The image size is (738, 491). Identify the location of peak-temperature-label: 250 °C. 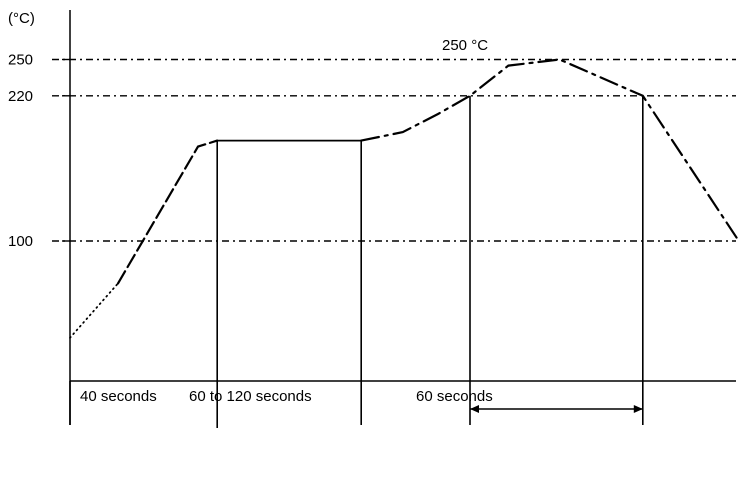
(465, 45).